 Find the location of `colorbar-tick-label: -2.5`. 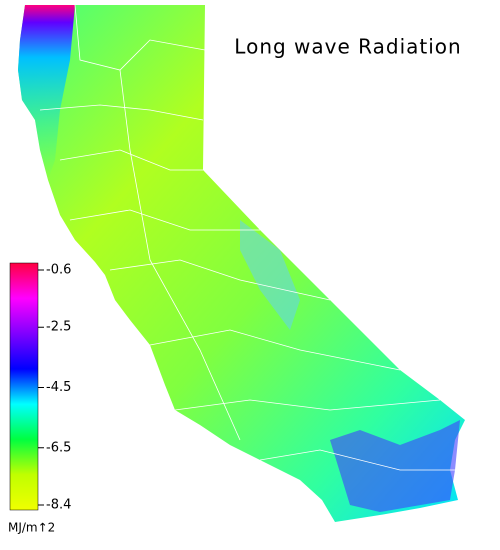

colorbar-tick-label: -2.5 is located at coordinates (58, 327).